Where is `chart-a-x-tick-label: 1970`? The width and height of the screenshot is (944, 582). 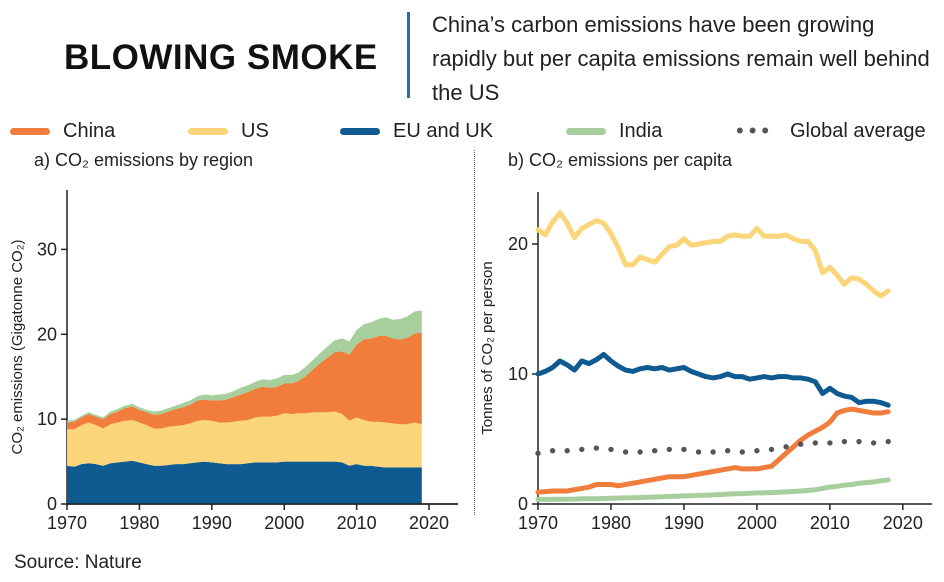
chart-a-x-tick-label: 1970 is located at coordinates (67, 523).